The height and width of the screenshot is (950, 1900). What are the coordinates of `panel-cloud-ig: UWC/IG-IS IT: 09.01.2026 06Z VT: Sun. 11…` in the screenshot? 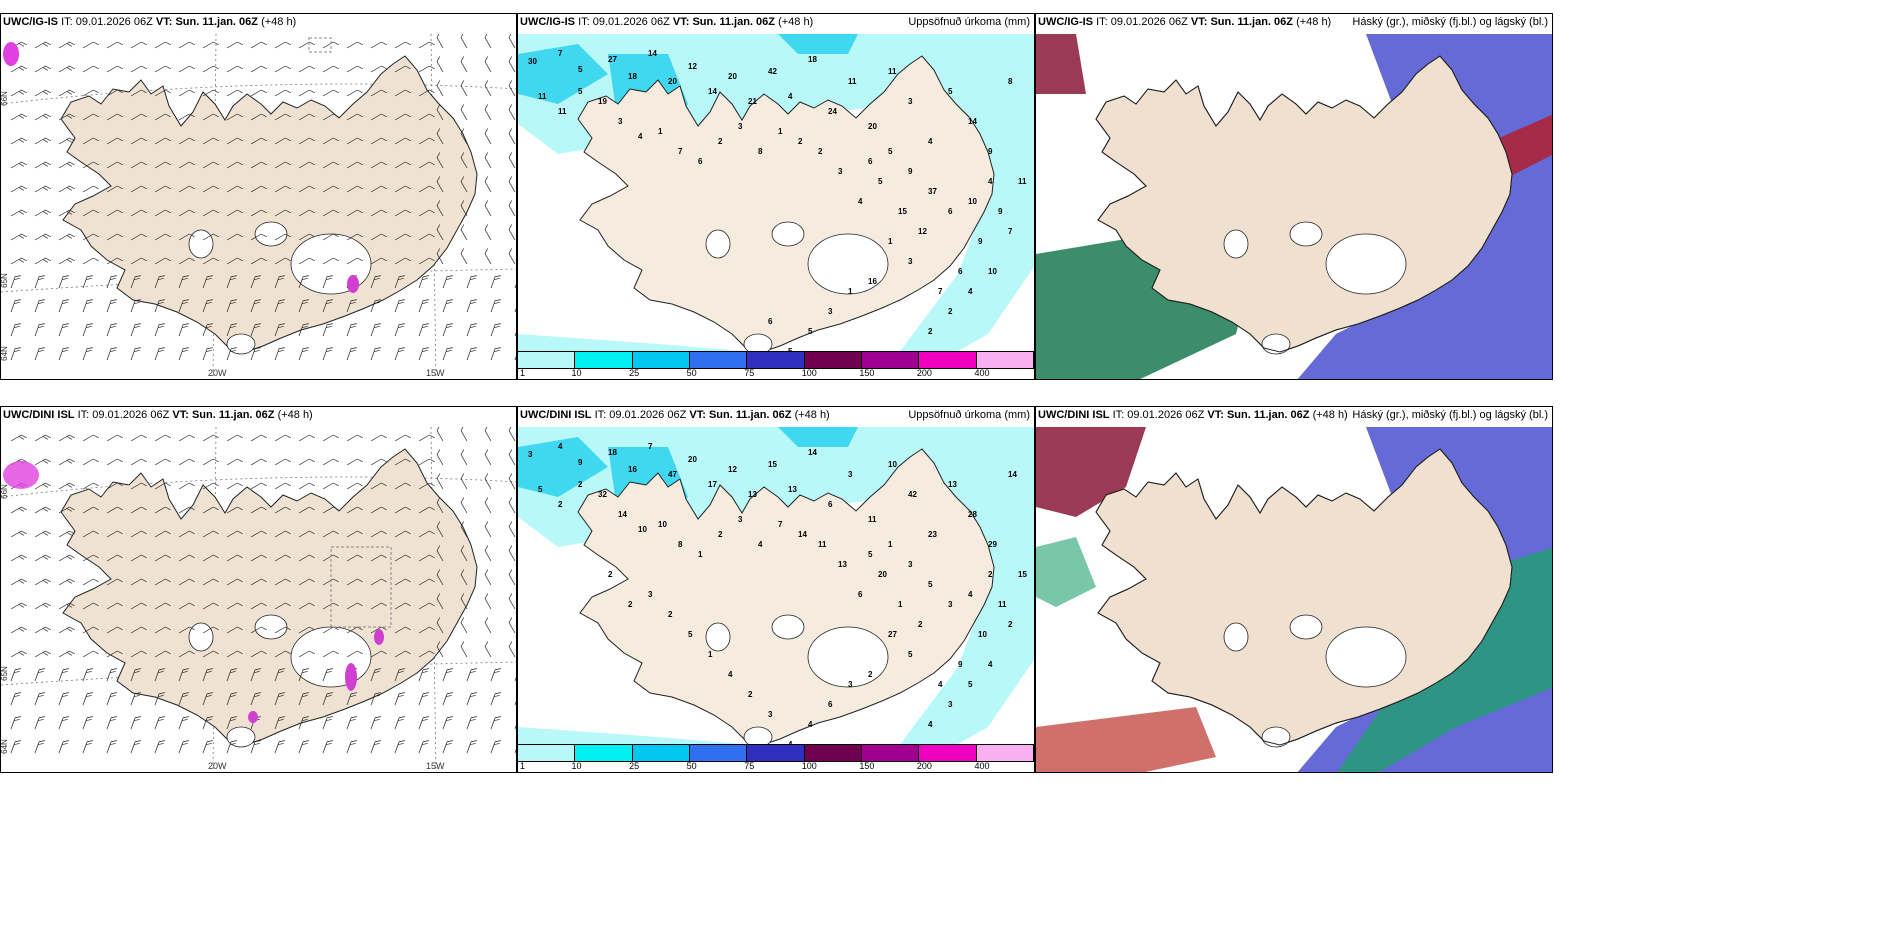 It's located at (1294, 196).